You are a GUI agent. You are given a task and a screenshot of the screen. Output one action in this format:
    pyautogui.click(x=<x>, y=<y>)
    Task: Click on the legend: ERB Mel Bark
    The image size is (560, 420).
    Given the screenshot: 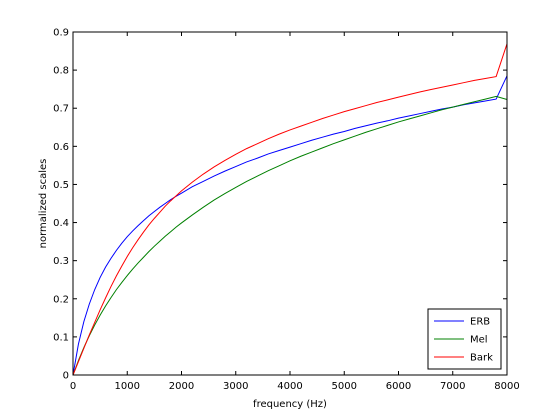 What is the action you would take?
    pyautogui.click(x=464, y=339)
    